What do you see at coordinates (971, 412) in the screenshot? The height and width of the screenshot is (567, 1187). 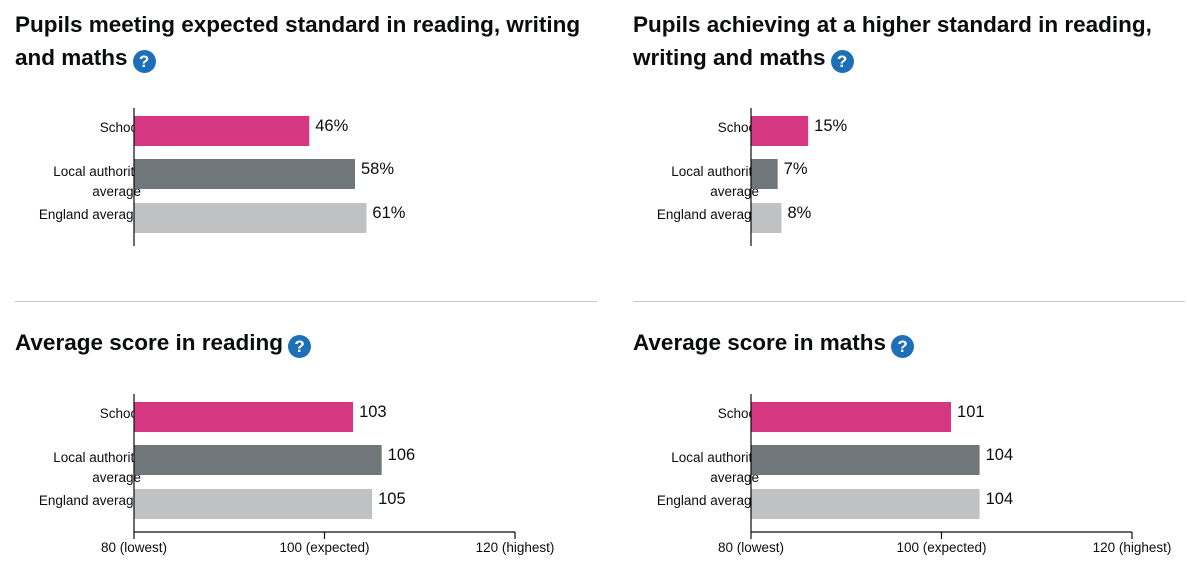 I see `data-label-school: 101` at bounding box center [971, 412].